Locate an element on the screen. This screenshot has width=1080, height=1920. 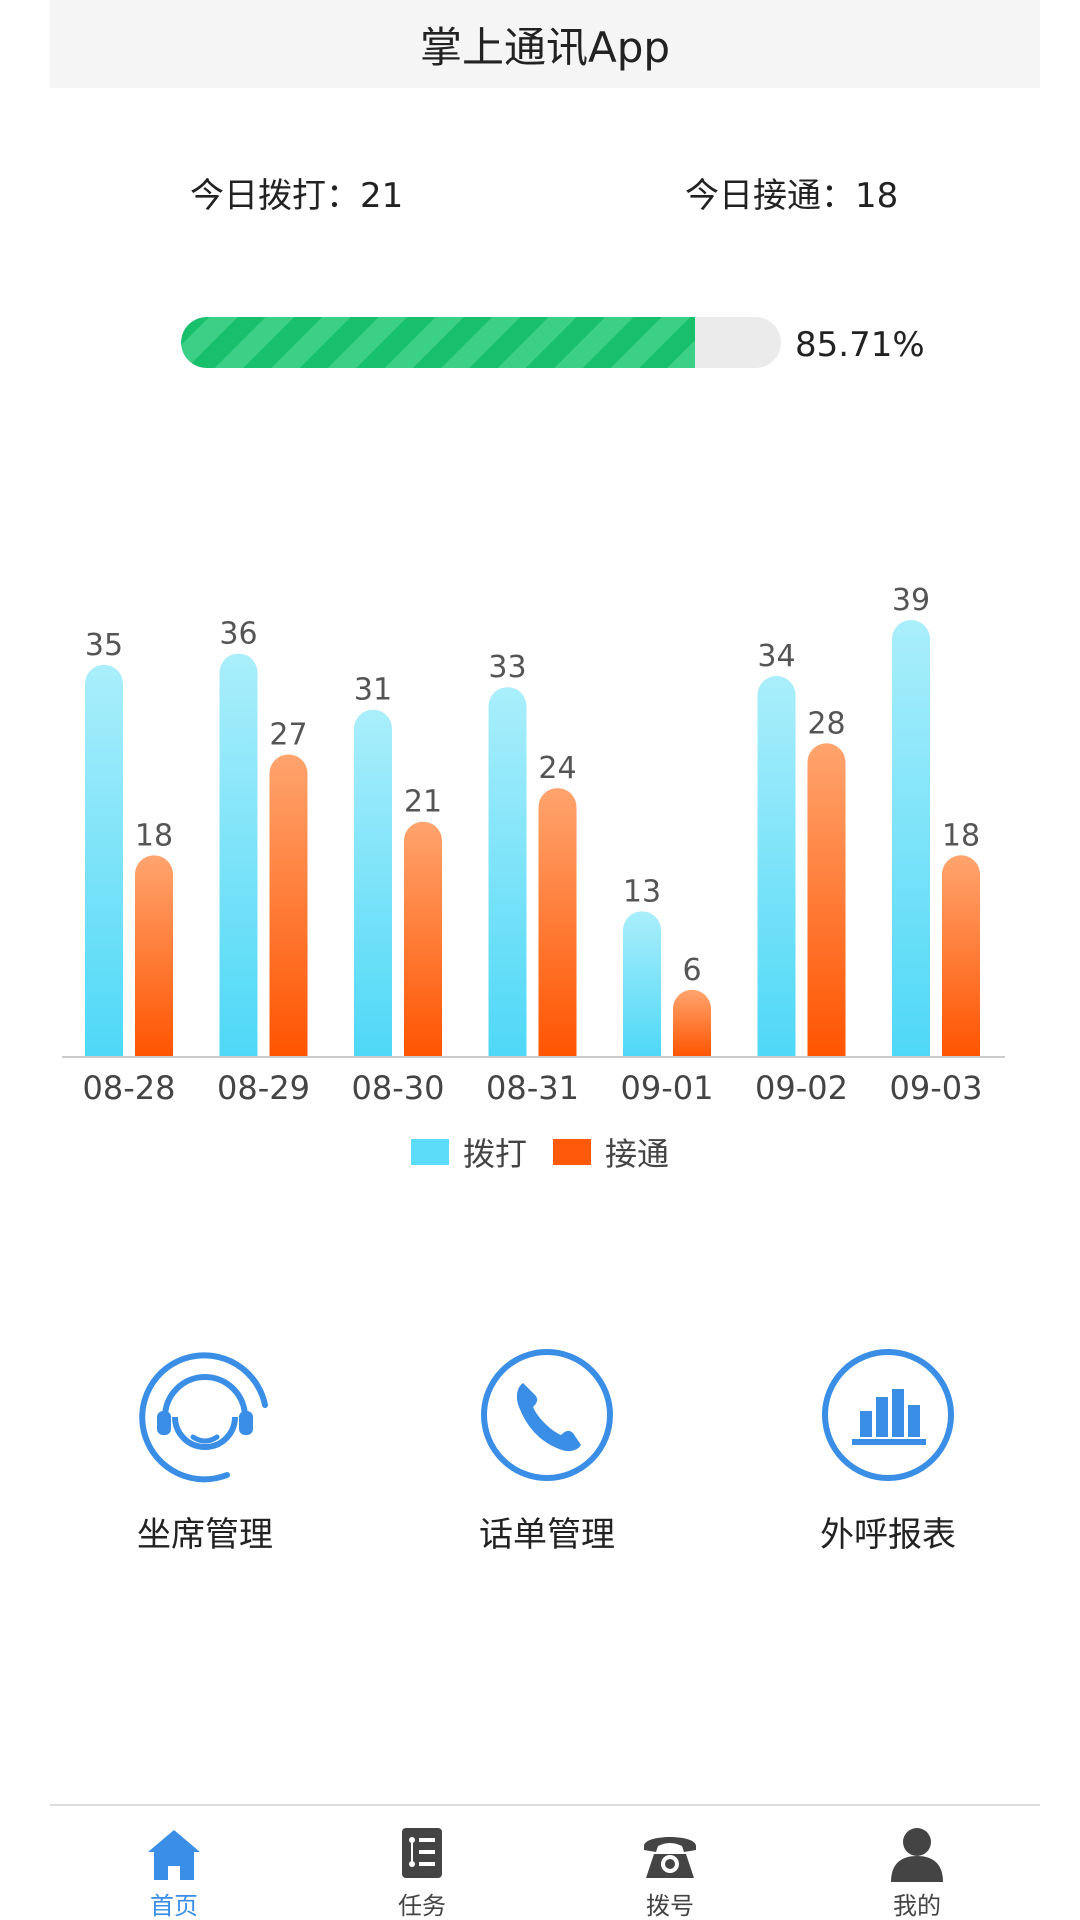
bar-label-connect-08-28: 18 is located at coordinates (154, 835).